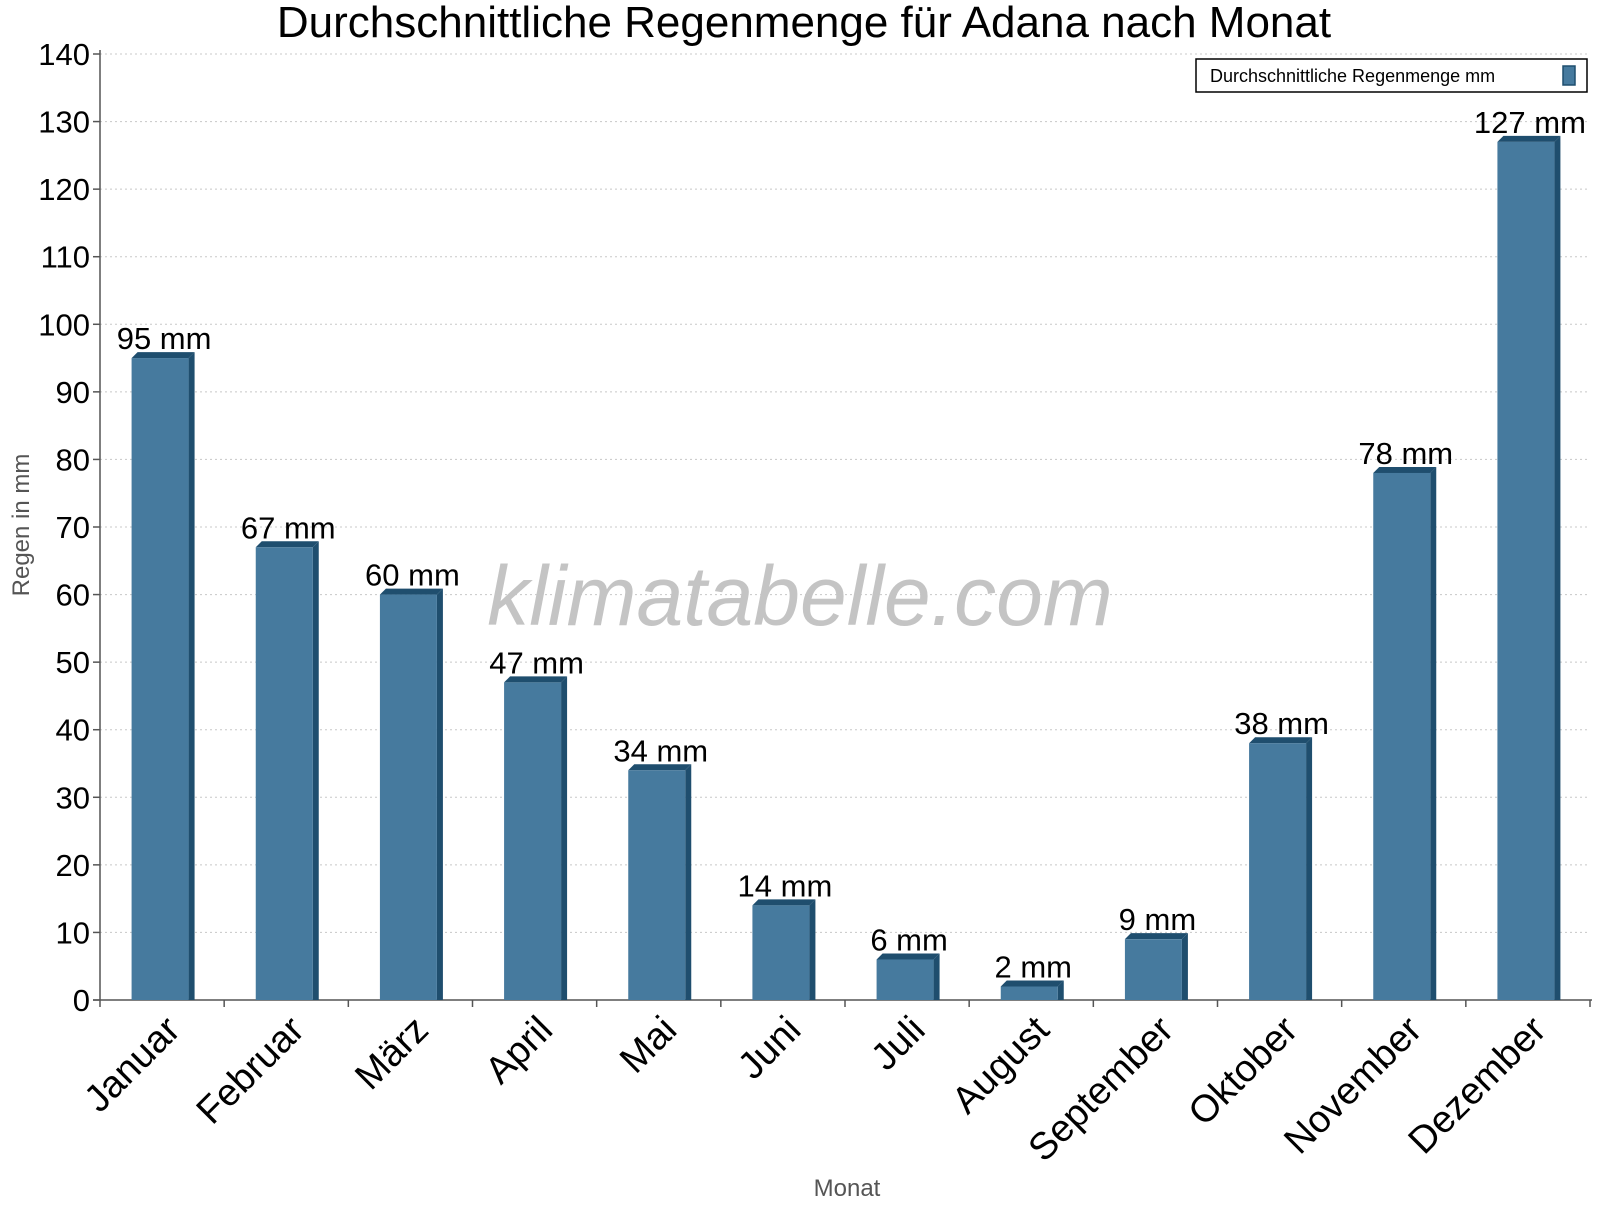 Image resolution: width=1600 pixels, height=1205 pixels. What do you see at coordinates (1530, 122) in the screenshot?
I see `data-label: 127 mm` at bounding box center [1530, 122].